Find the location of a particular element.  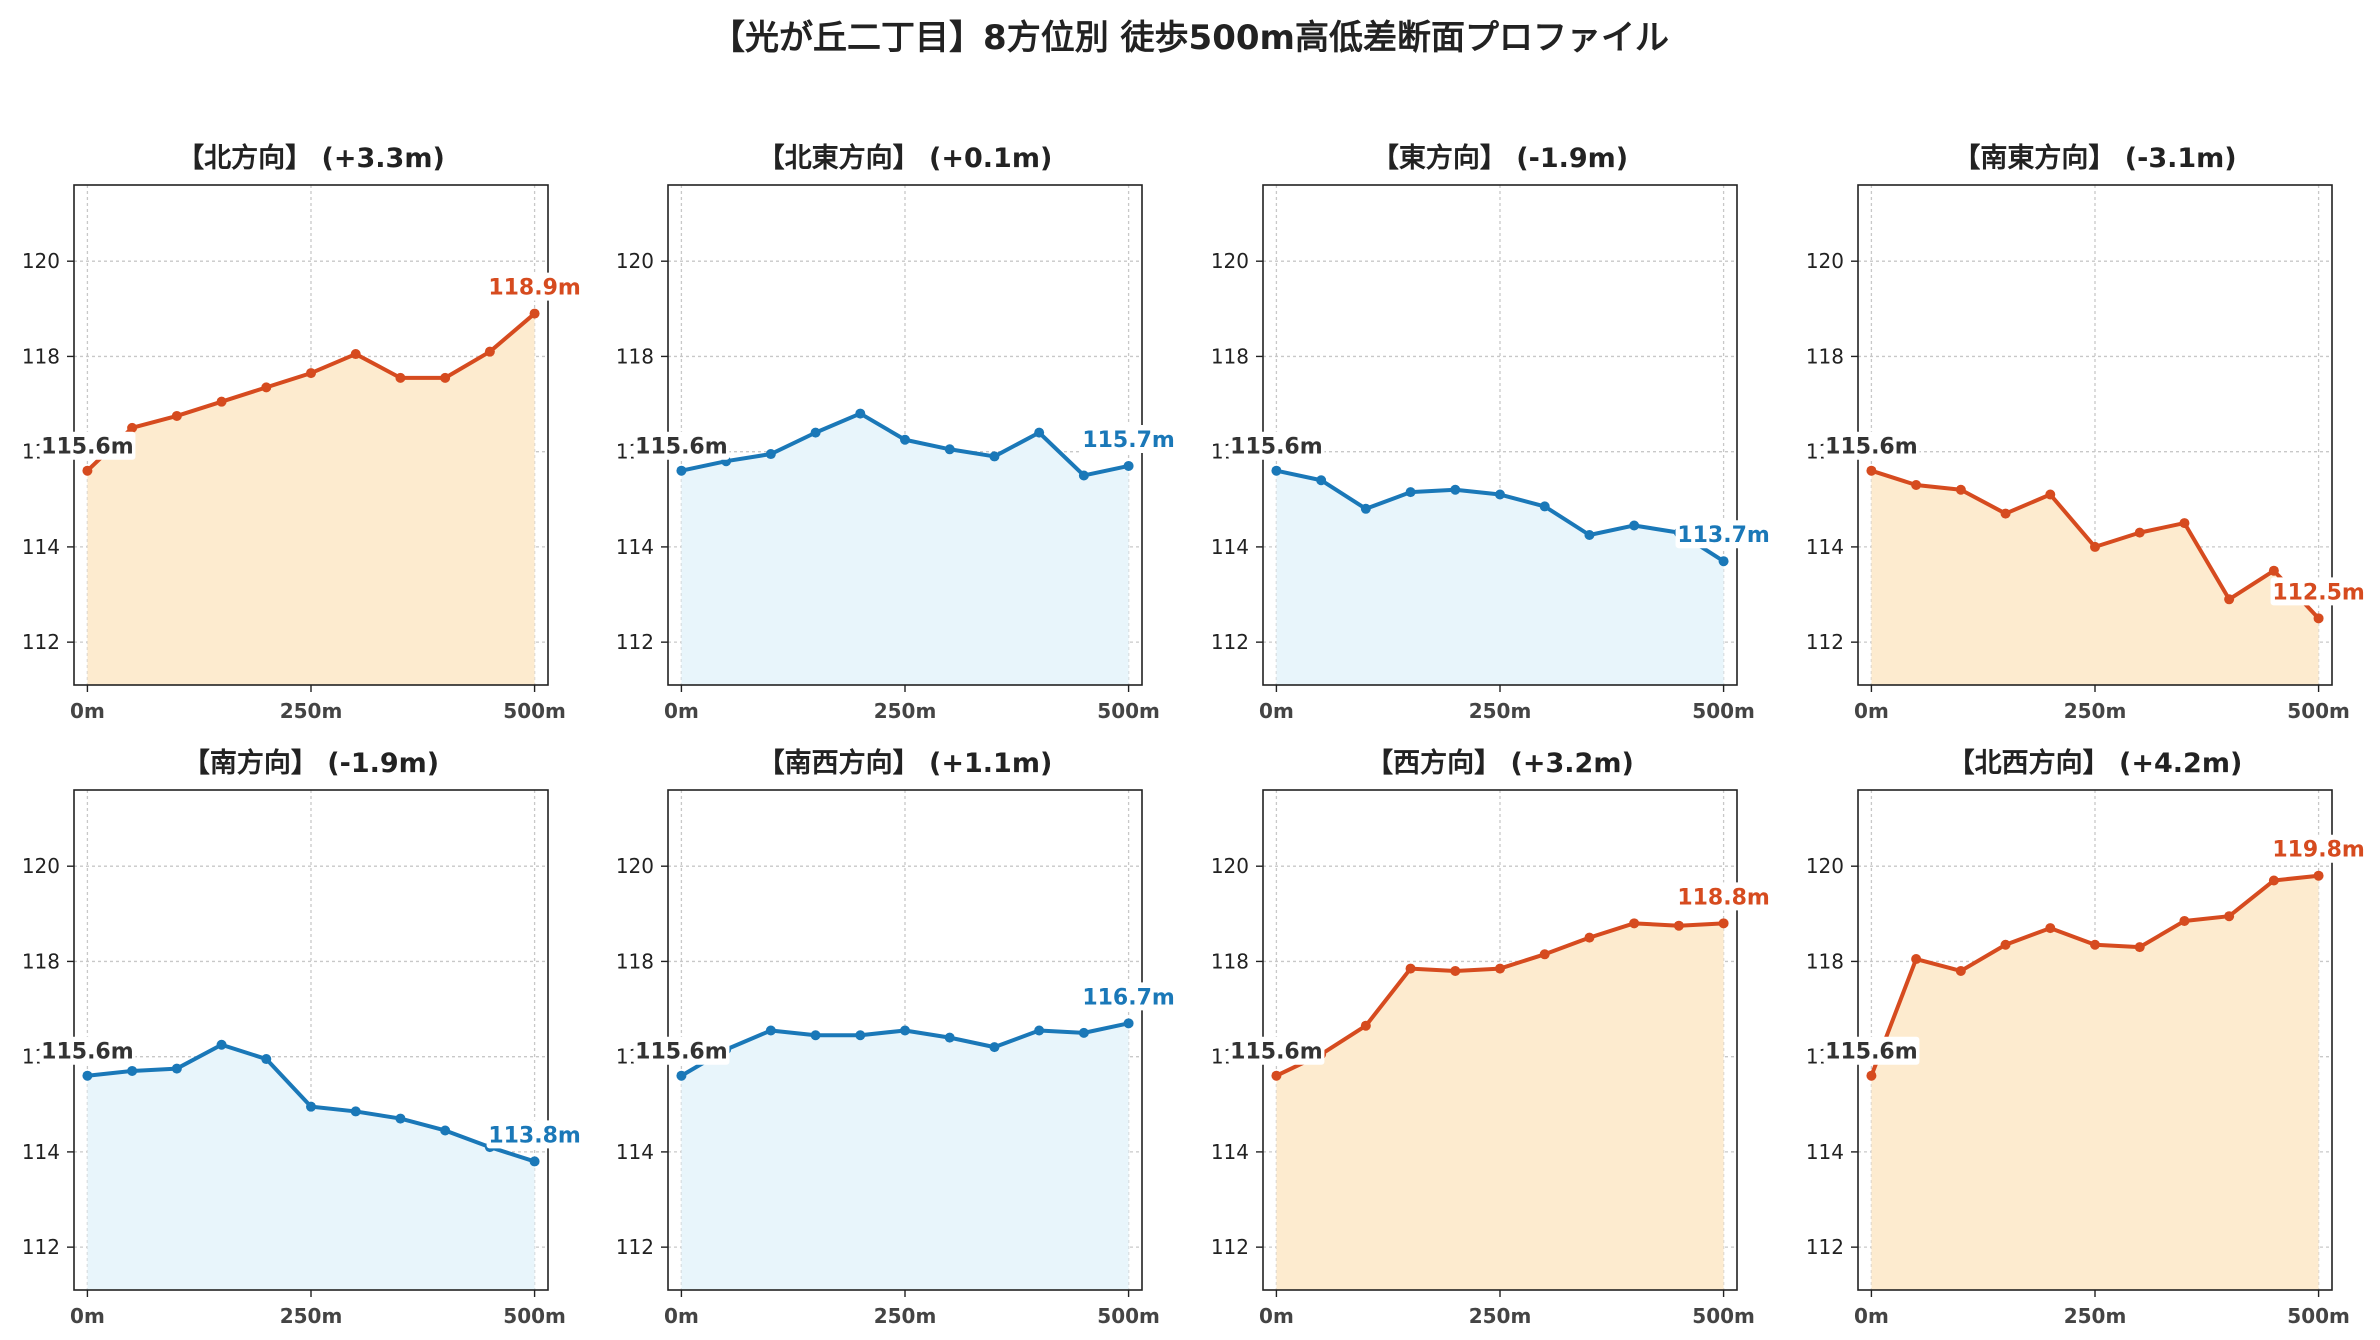

end-value-label: 113.8m is located at coordinates (534, 1135).